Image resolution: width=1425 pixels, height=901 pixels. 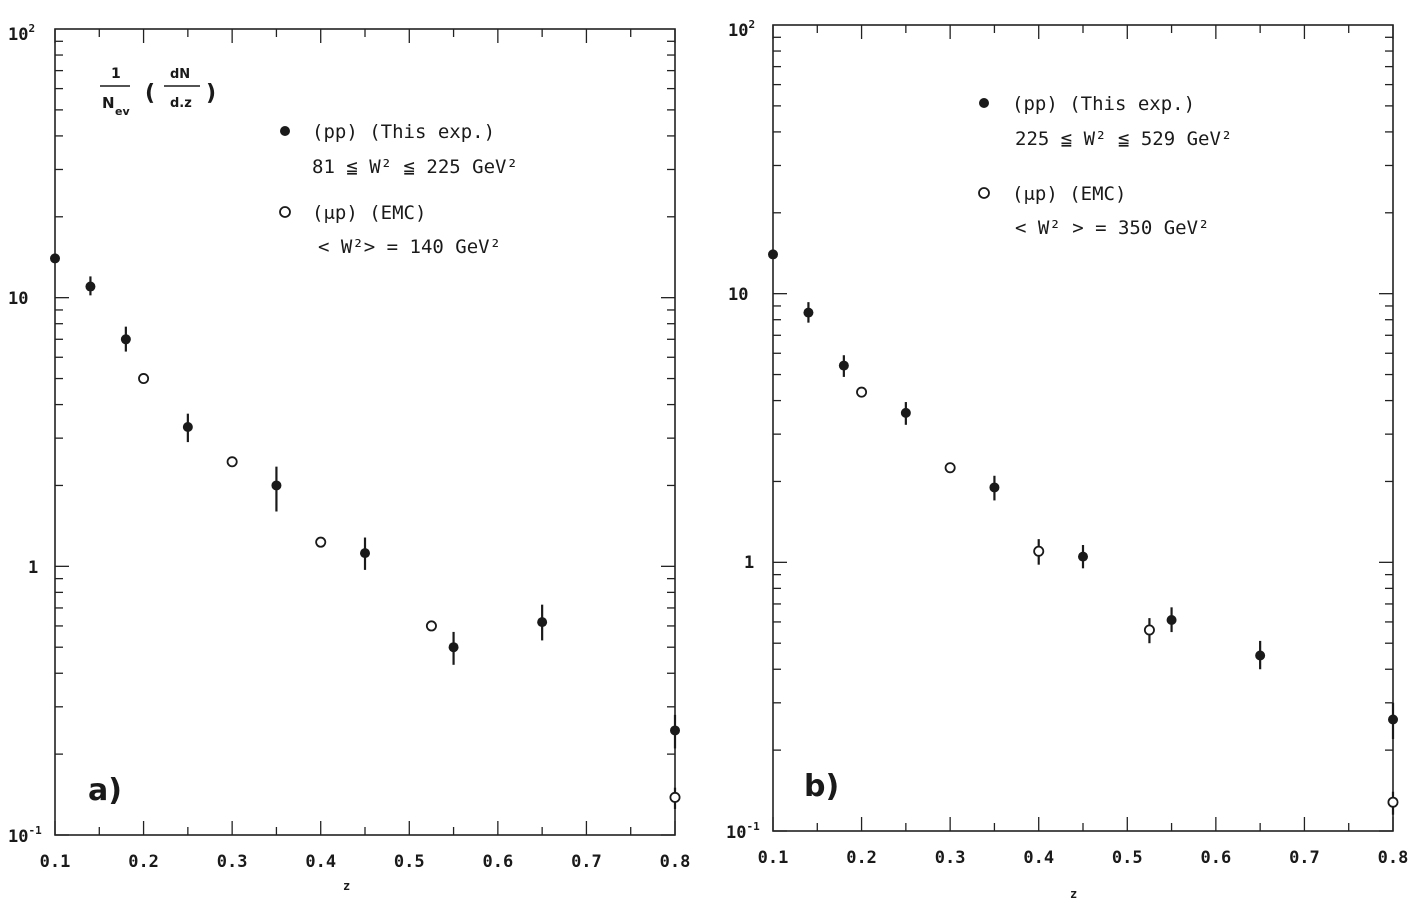 What do you see at coordinates (738, 295) in the screenshot?
I see `y-tick-label-b-10: 10` at bounding box center [738, 295].